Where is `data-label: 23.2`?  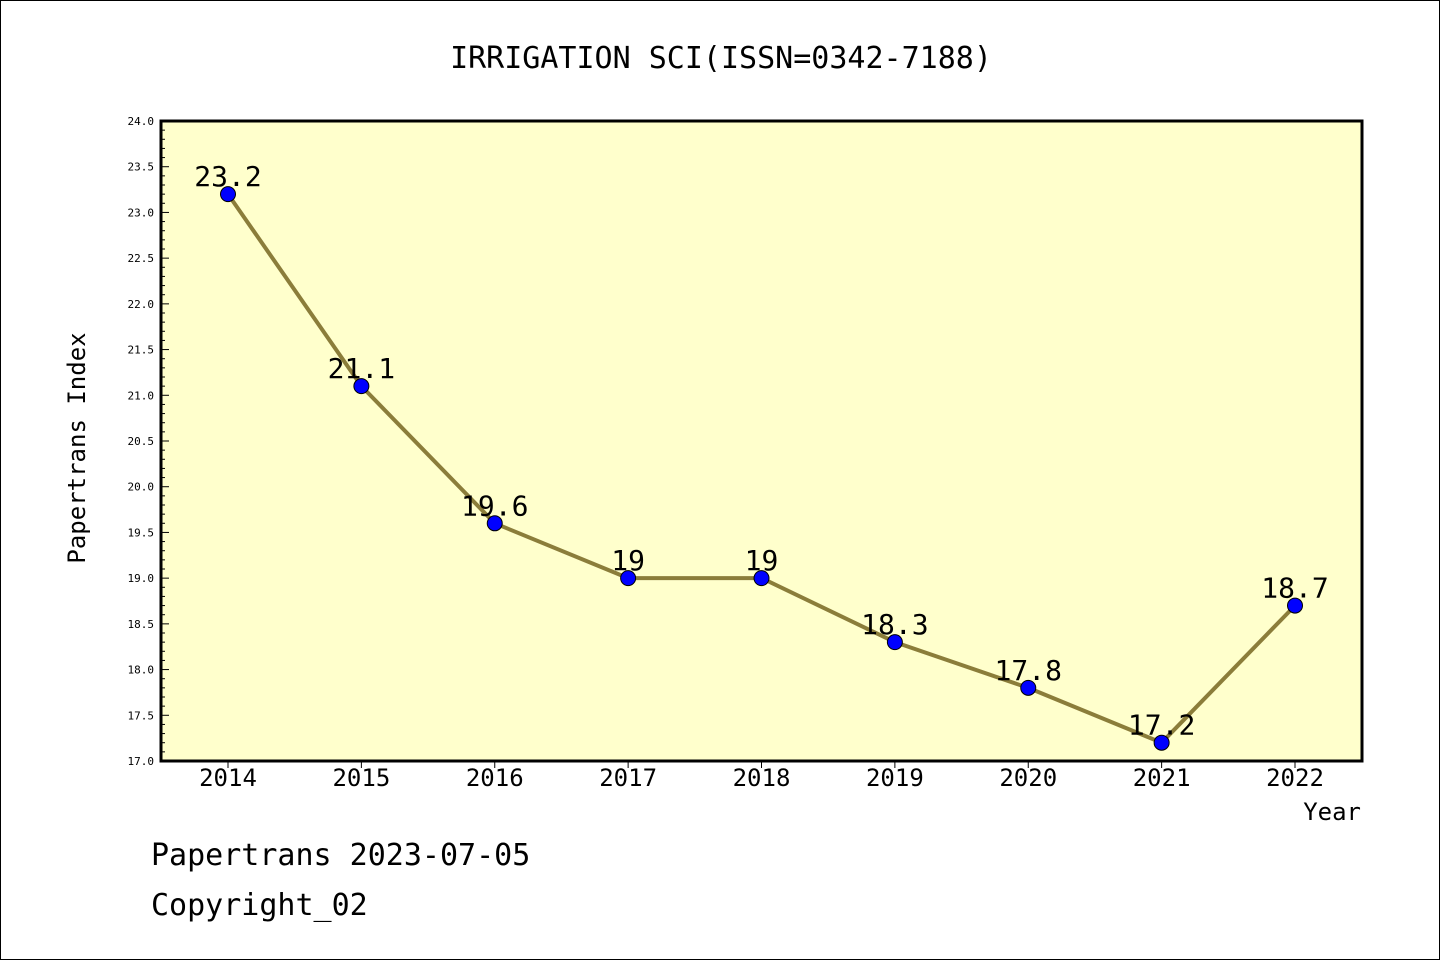 data-label: 23.2 is located at coordinates (227, 176).